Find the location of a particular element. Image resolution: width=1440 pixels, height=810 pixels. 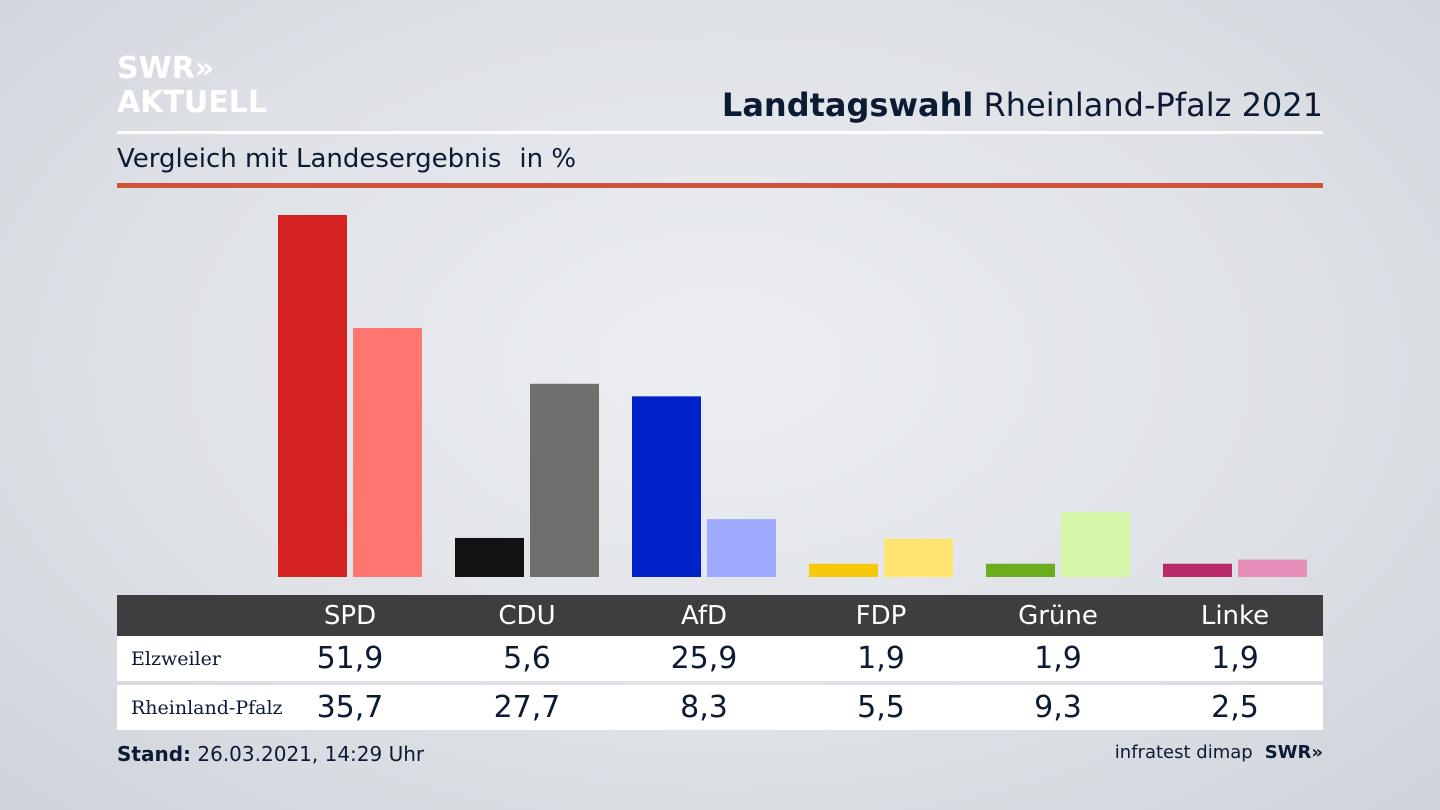

table-cell: 8,3 is located at coordinates (704, 707).